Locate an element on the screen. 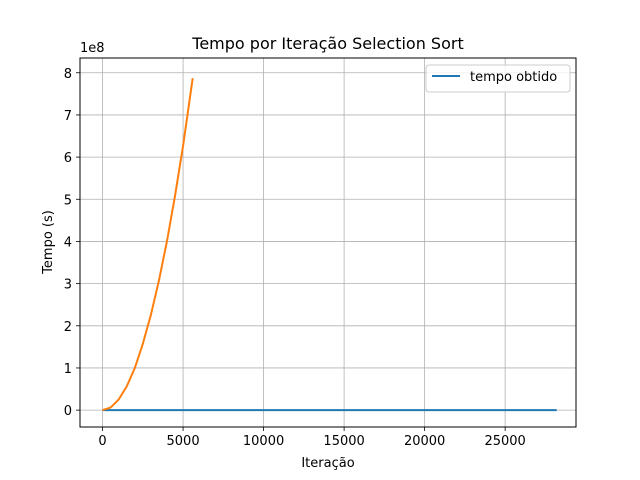 The image size is (640, 480). y-tick-label: 6 is located at coordinates (68, 158).